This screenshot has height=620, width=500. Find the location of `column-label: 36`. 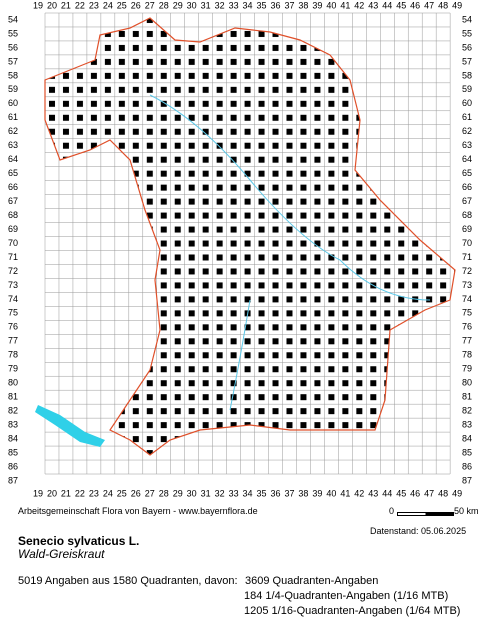

column-label: 36 is located at coordinates (275, 493).